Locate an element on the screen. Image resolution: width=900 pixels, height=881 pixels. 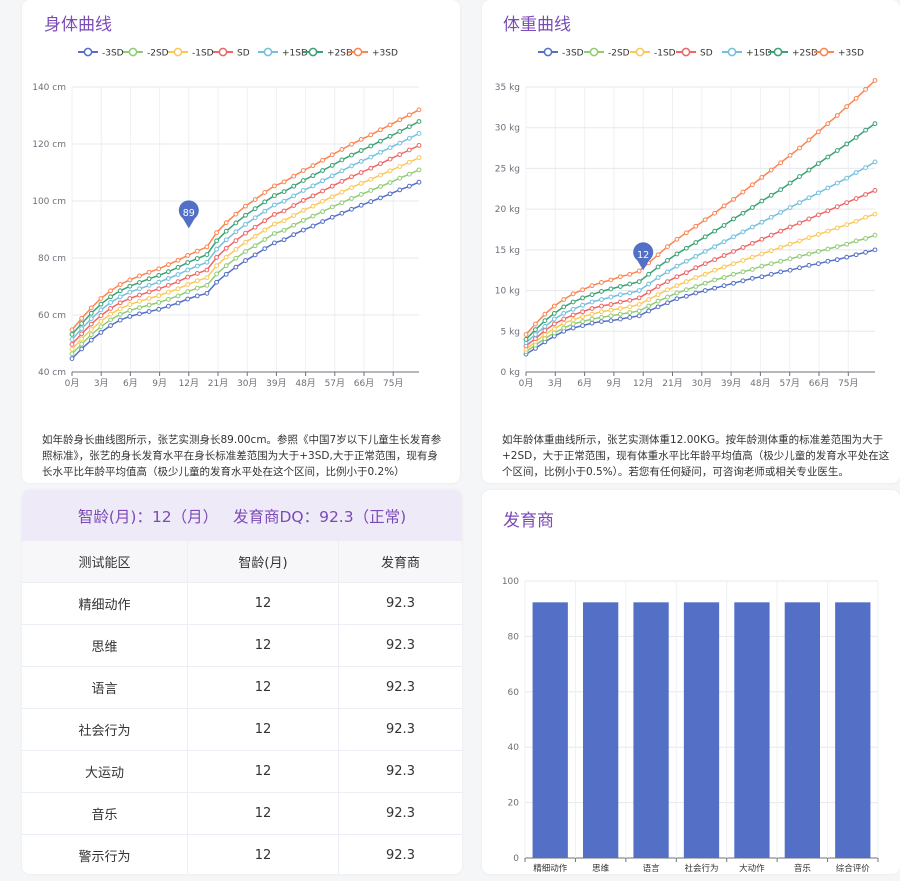
bar is located at coordinates (853, 730).